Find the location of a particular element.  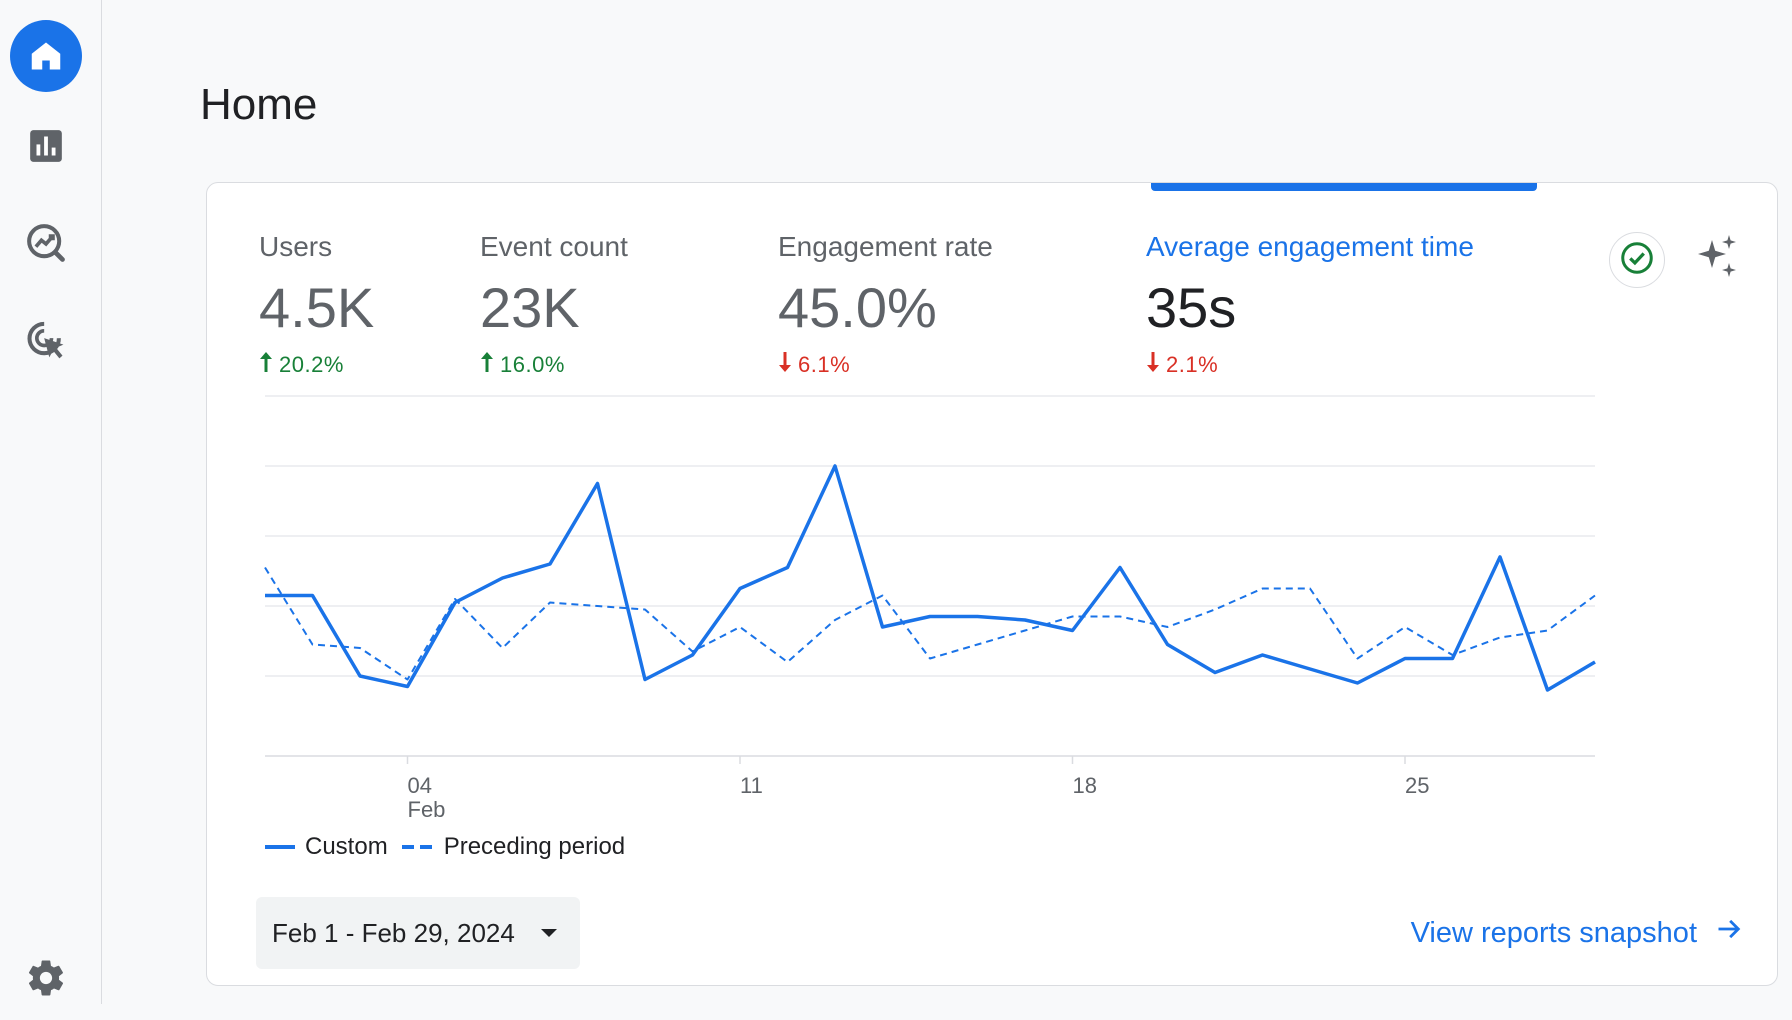

legend-item-preceding-period: Preceding period is located at coordinates (513, 847).